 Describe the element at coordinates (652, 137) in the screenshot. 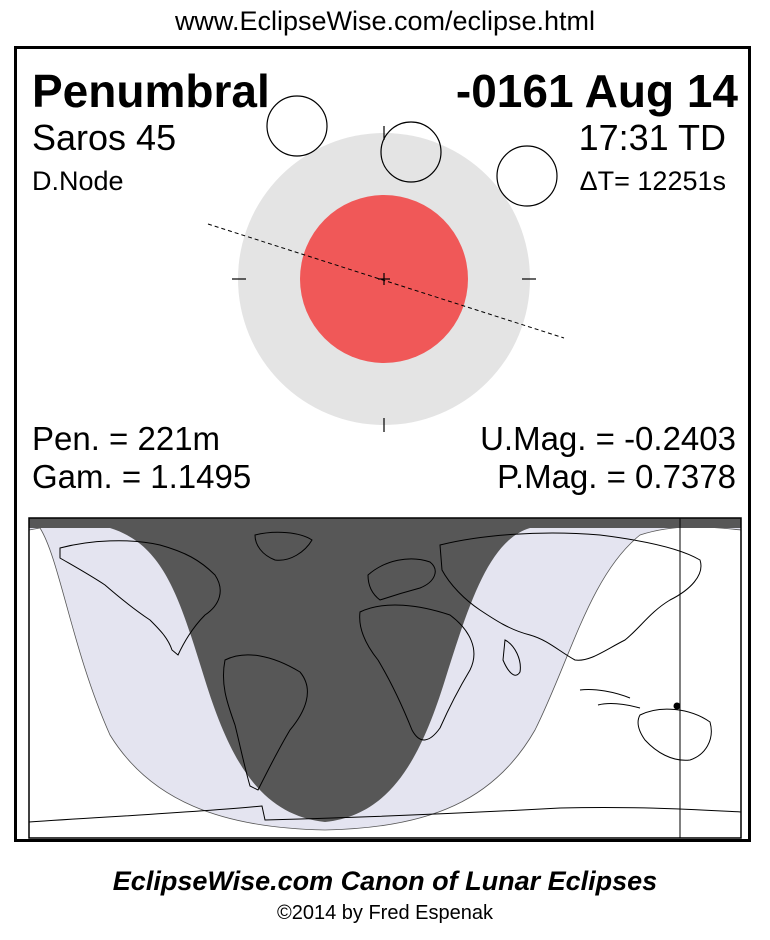

I see `eclipse-time: 17:31 TD` at that location.